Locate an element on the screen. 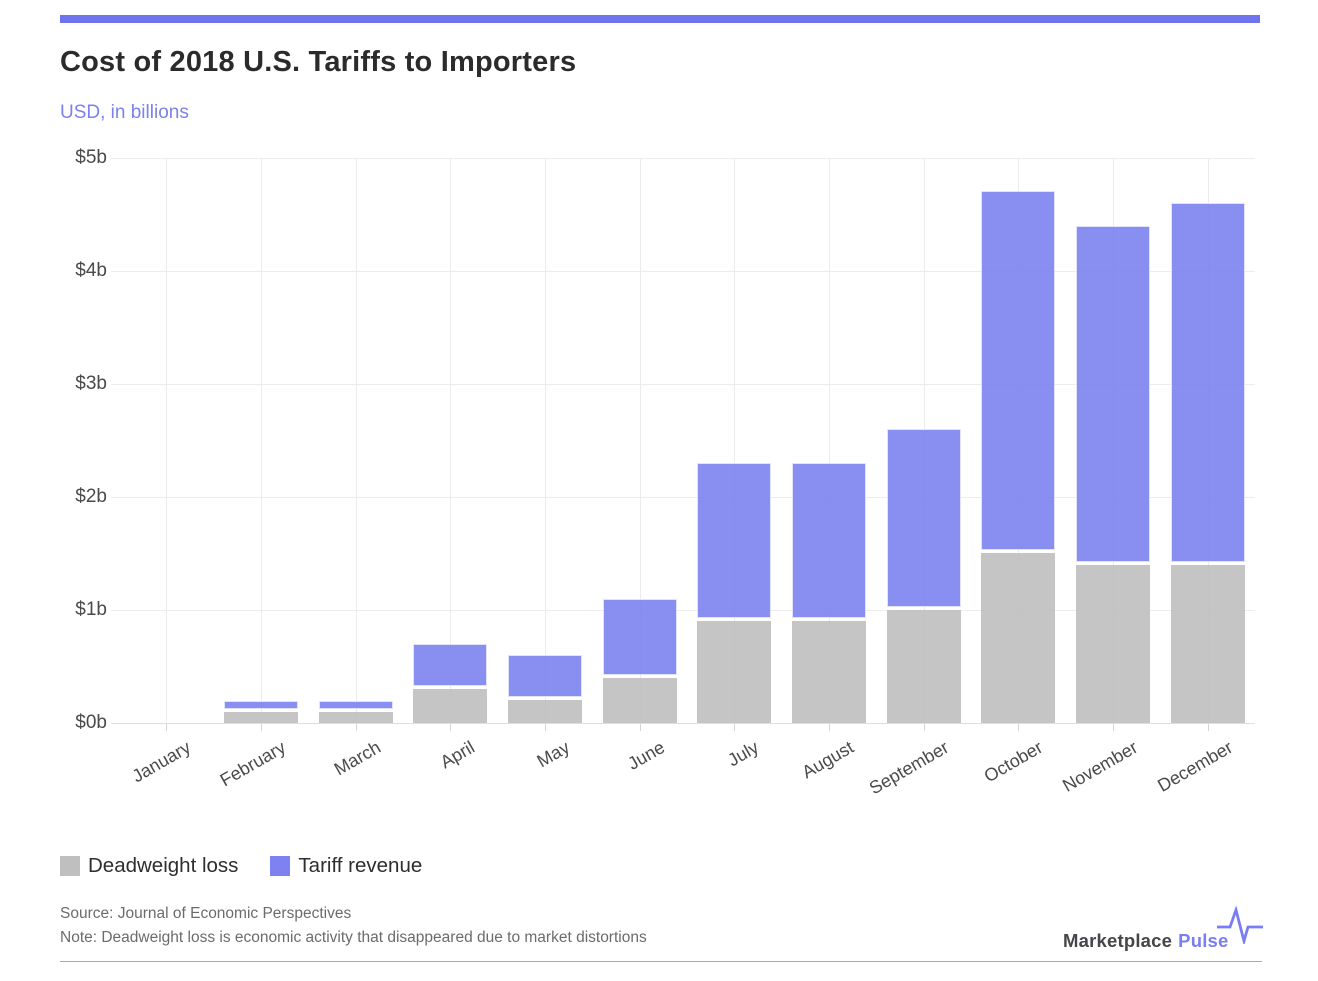  bar-june-deadweight-loss is located at coordinates (639, 700).